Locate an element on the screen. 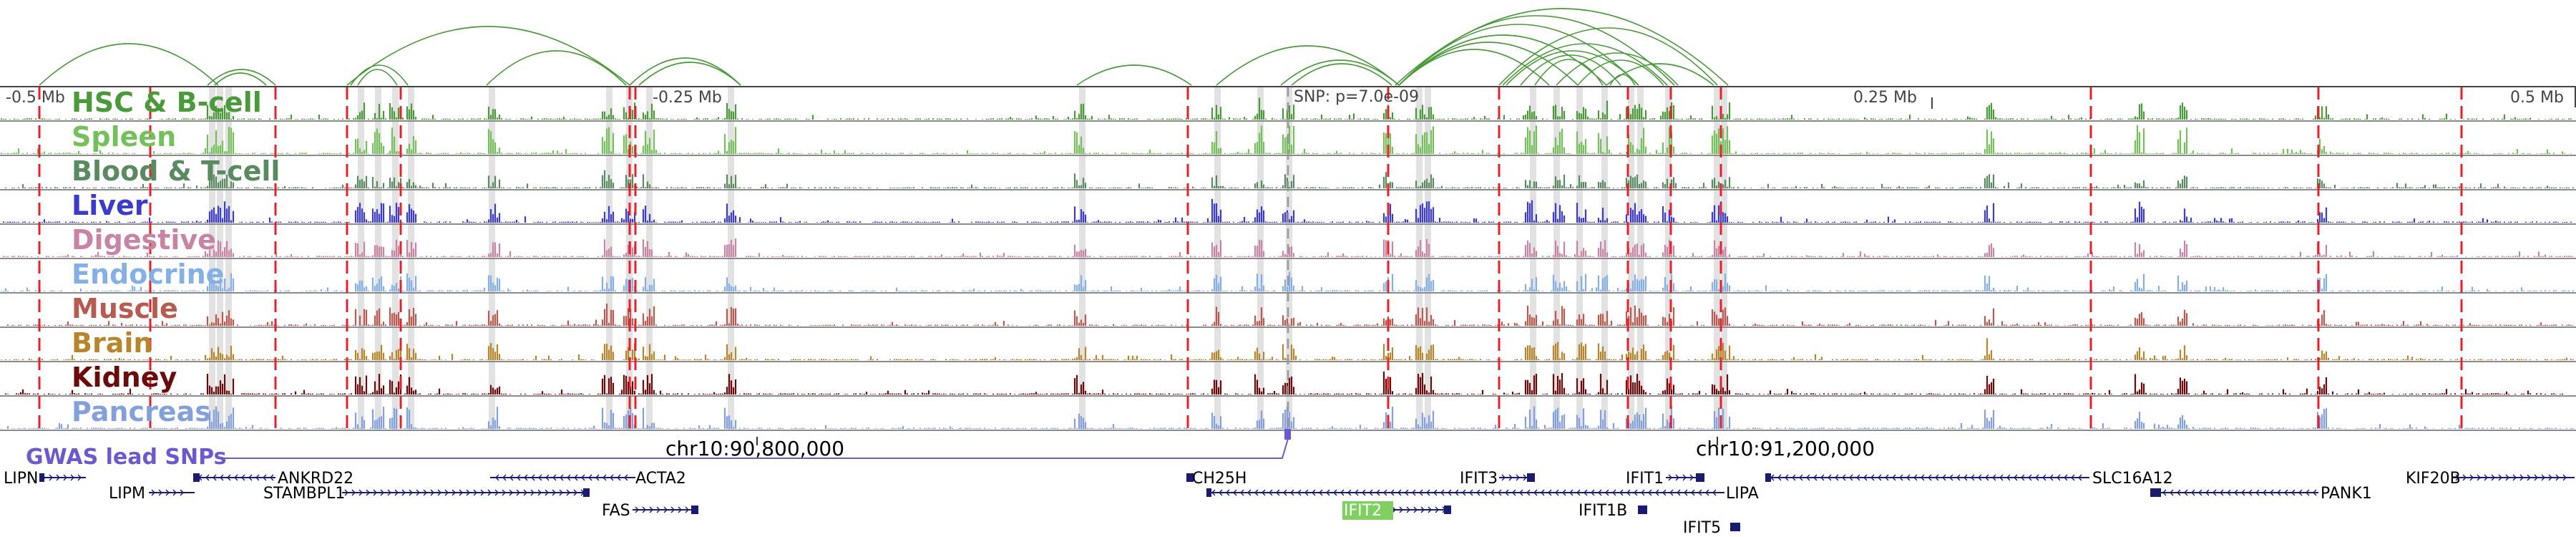 This screenshot has height=537, width=2576. gwas-label: GWAS lead SNPs is located at coordinates (126, 457).